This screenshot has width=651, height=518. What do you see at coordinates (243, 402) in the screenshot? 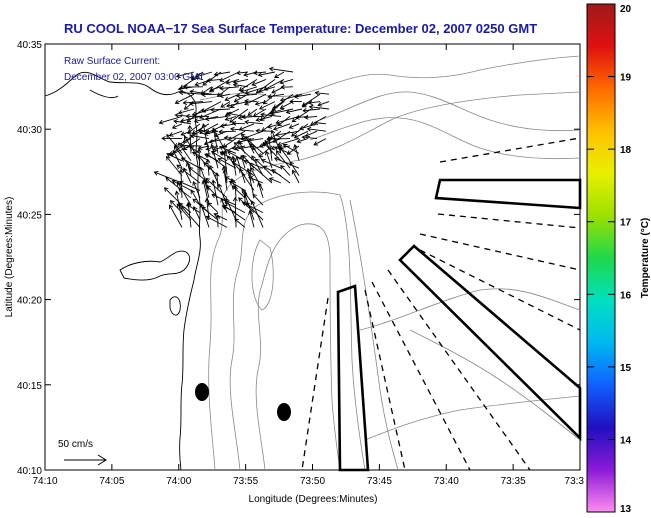
I see `mooring-points` at bounding box center [243, 402].